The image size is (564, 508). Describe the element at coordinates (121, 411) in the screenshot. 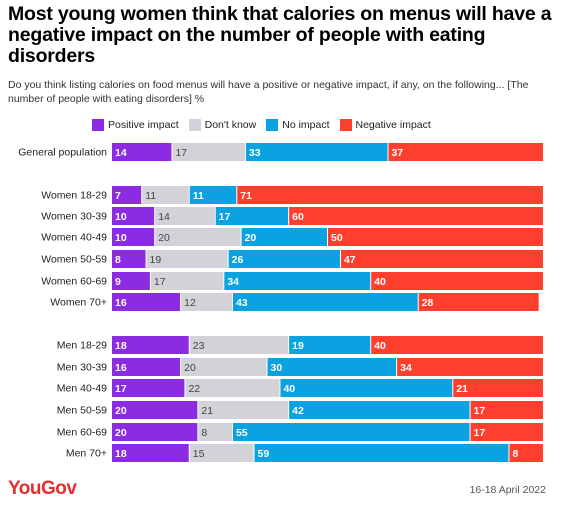

I see `data-label-positive-impact-men-50-59: 20` at that location.